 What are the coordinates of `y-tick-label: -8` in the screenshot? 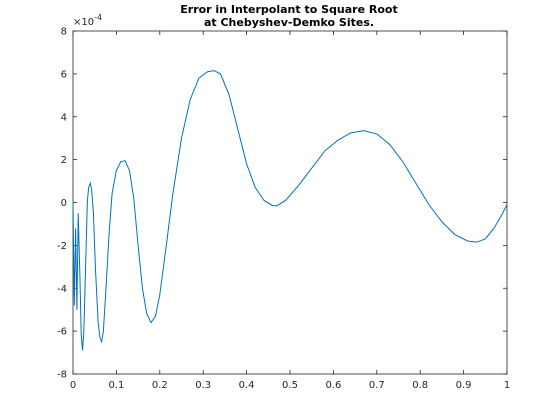 It's located at (62, 375).